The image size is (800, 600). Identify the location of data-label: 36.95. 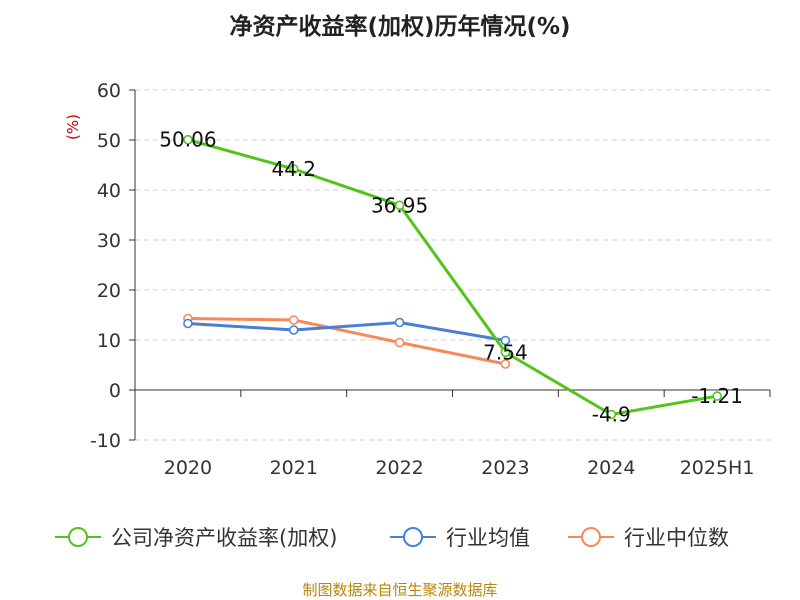
(399, 205).